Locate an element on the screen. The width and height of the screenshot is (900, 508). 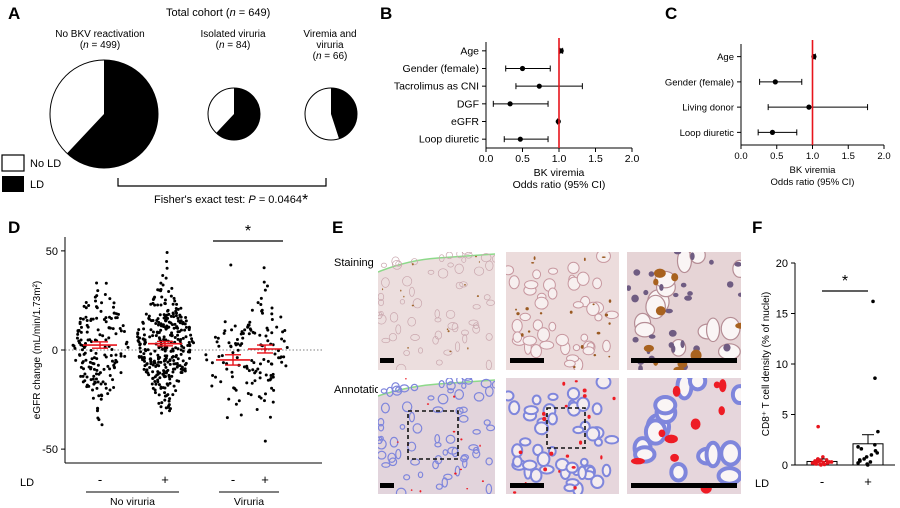
zoom-box-mid is located at coordinates (566, 428).